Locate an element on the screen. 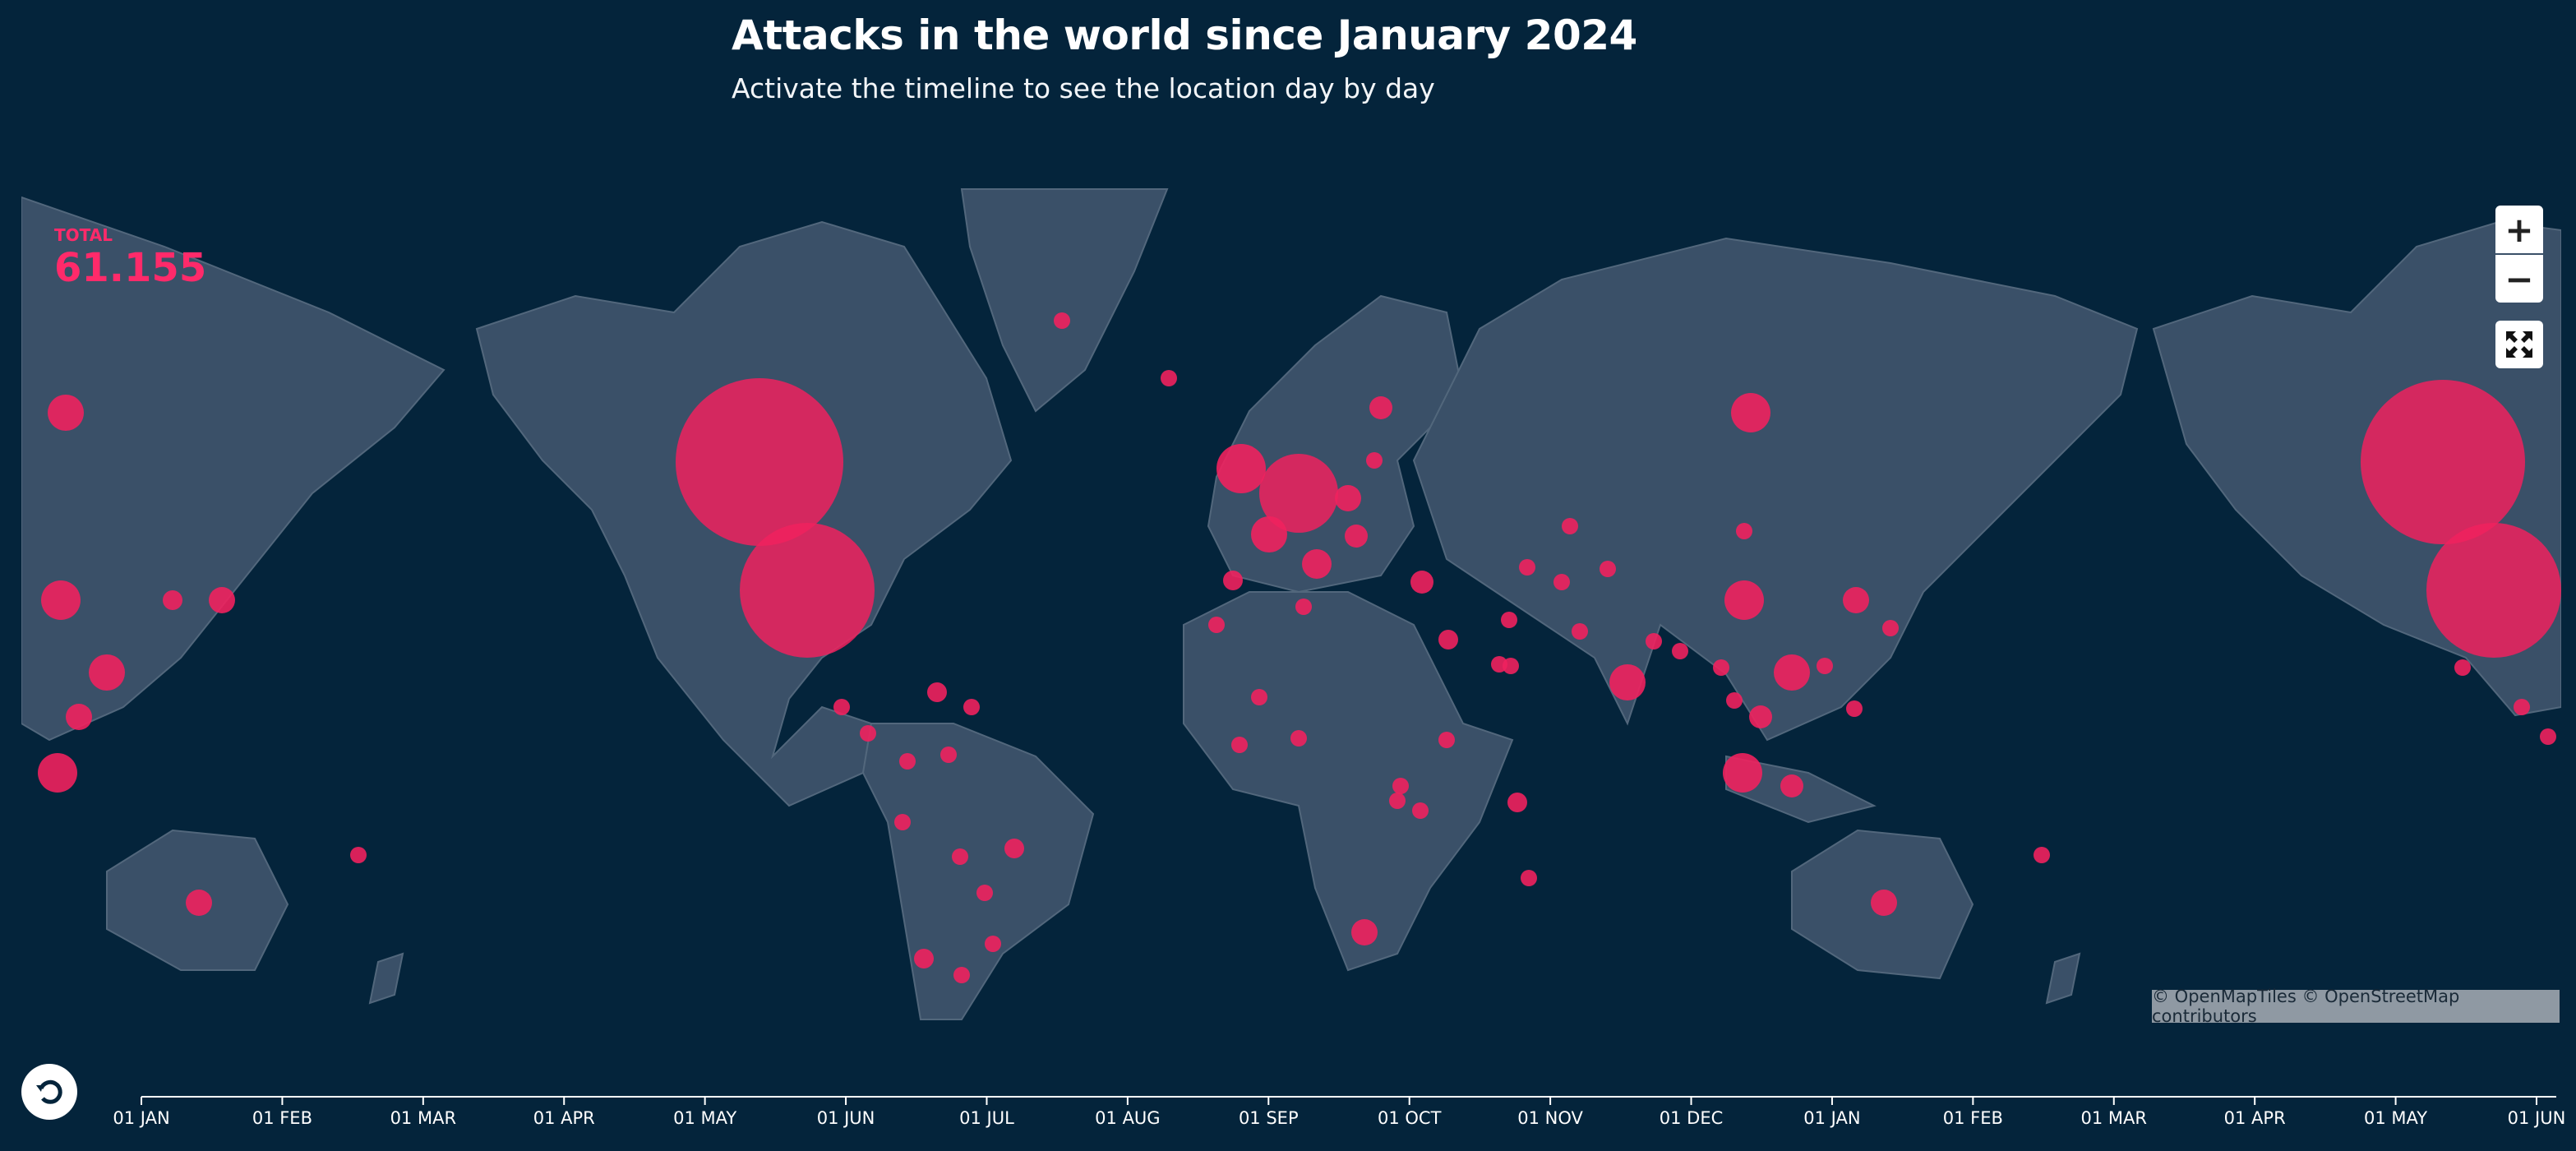  reset-button is located at coordinates (49, 1092).